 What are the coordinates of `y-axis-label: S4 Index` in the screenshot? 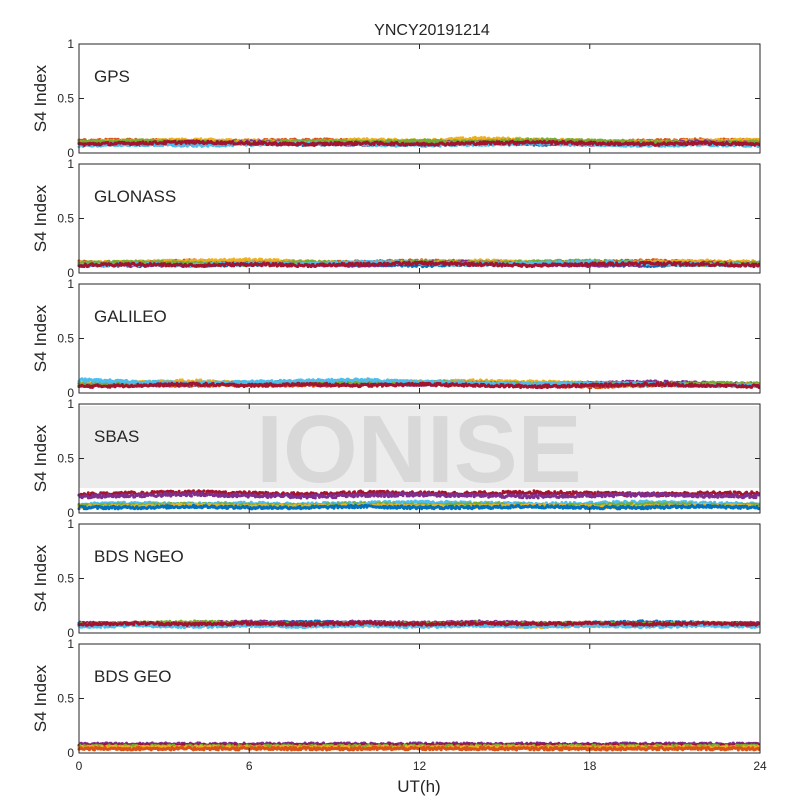 It's located at (40, 98).